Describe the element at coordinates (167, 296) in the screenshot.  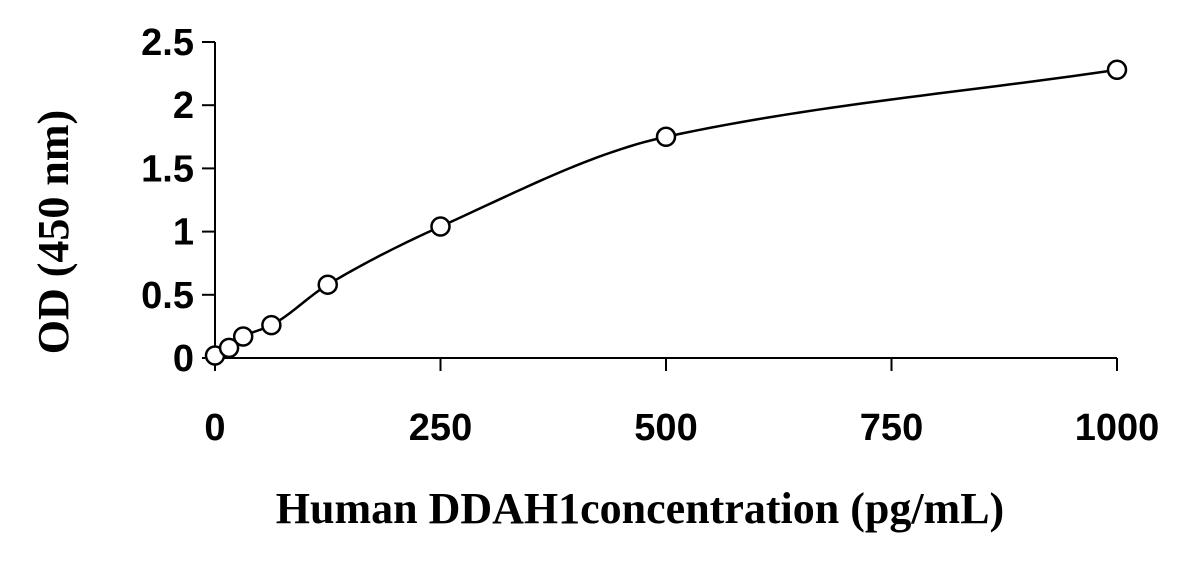
I see `y-tick-label: 0.5` at that location.